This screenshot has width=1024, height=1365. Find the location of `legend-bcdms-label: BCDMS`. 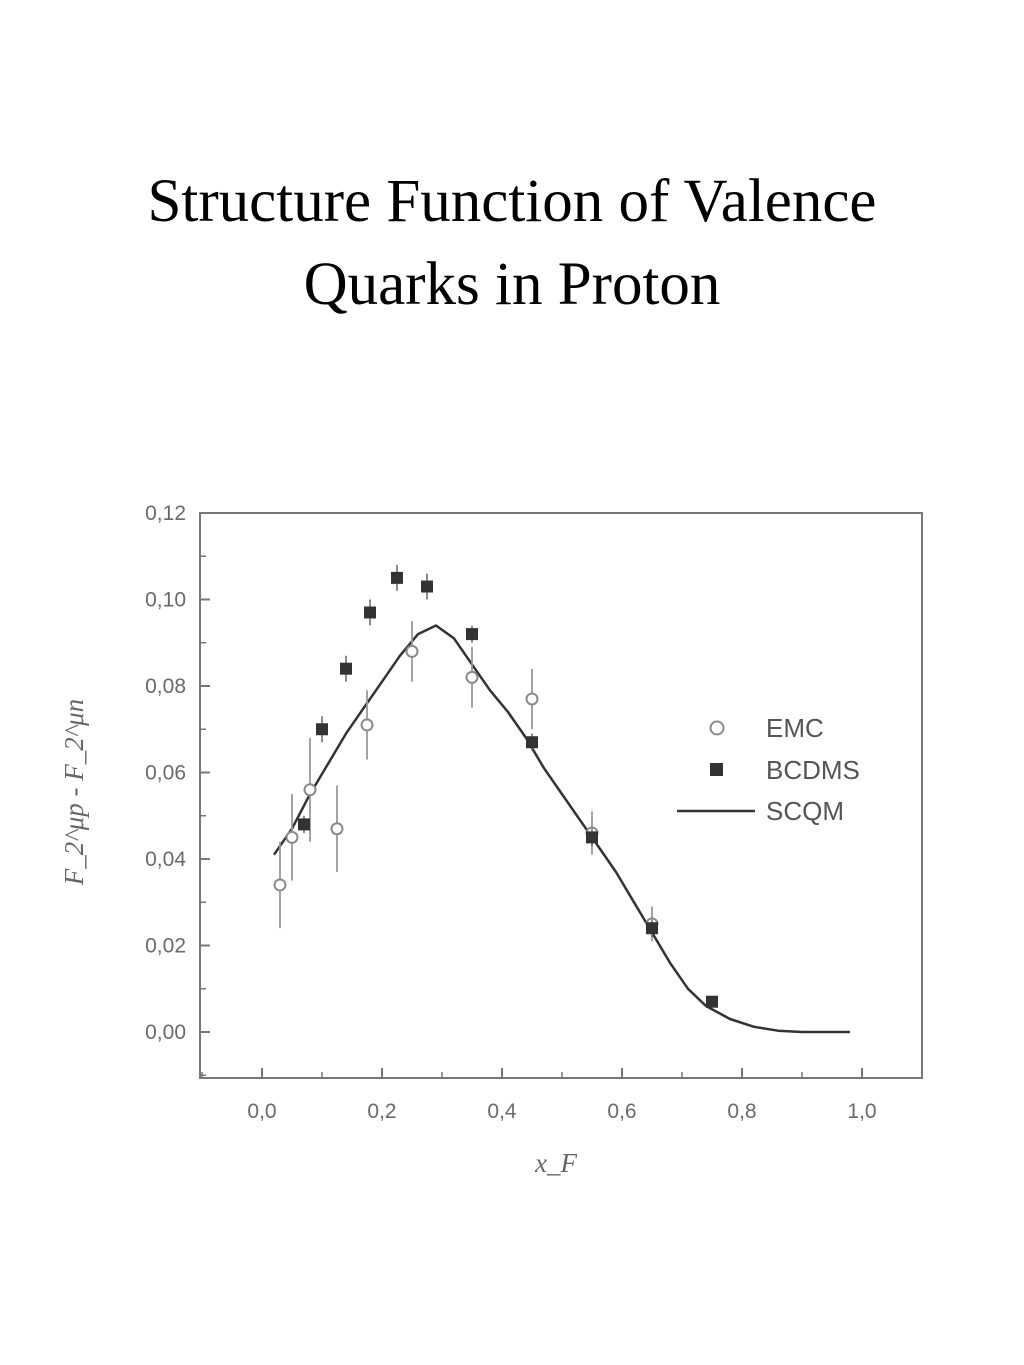

legend-bcdms-label: BCDMS is located at coordinates (813, 770).